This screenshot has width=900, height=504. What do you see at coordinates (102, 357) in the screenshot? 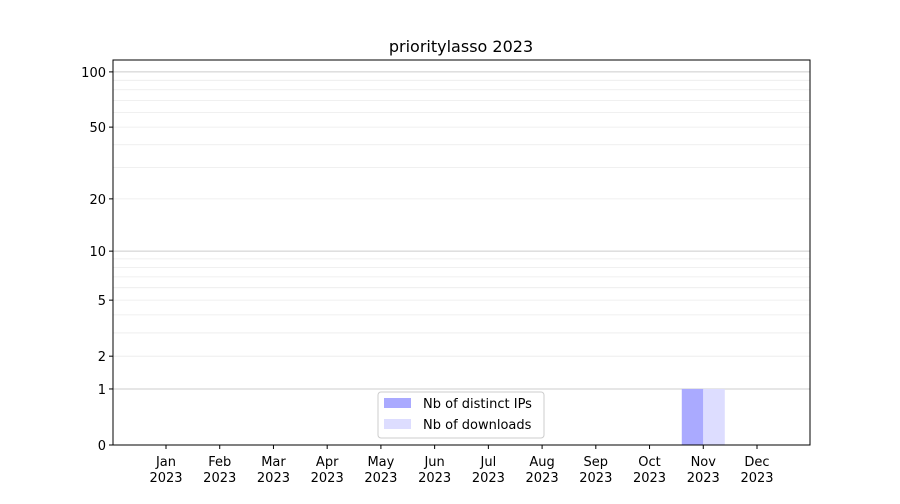
I see `y-tick-label: 2` at bounding box center [102, 357].